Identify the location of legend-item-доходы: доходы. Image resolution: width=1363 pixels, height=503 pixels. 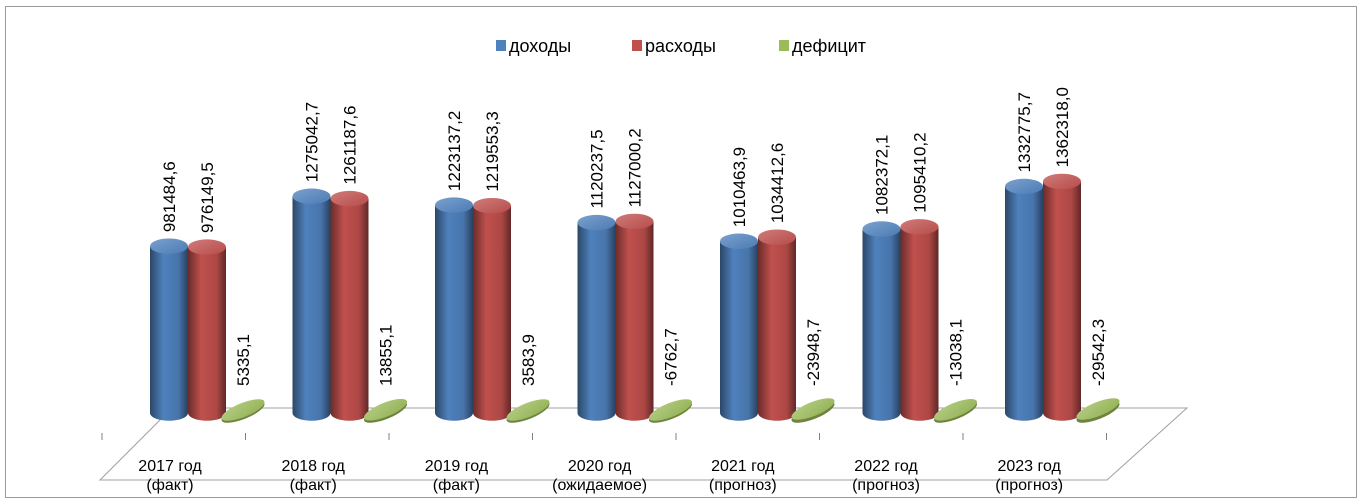
(533, 46).